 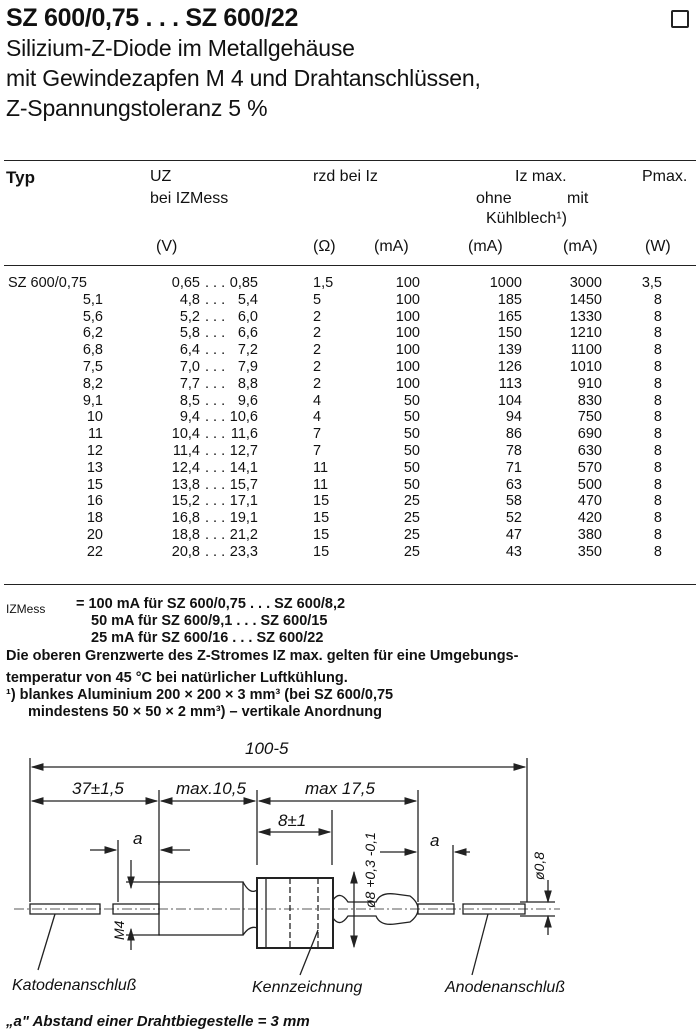 What do you see at coordinates (505, 283) in the screenshot?
I see `cell-iz-max-ohne: 1000` at bounding box center [505, 283].